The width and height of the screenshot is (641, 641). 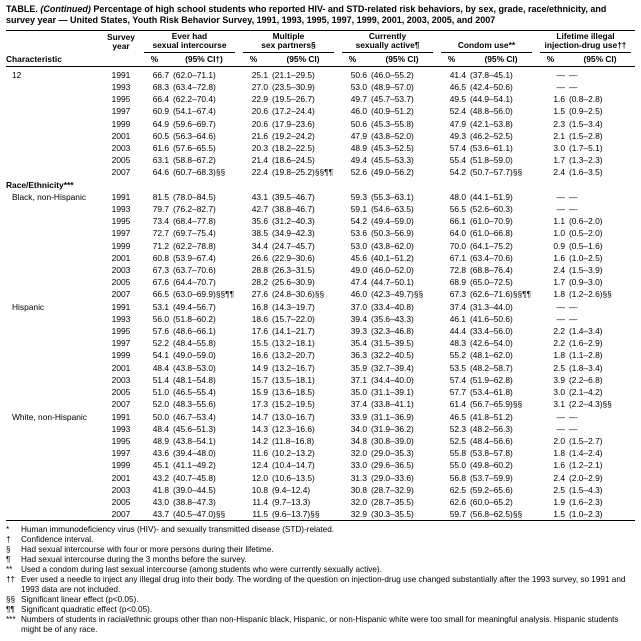 What do you see at coordinates (40, 184) in the screenshot?
I see `section-header-label: Race/Ethnicity***` at bounding box center [40, 184].